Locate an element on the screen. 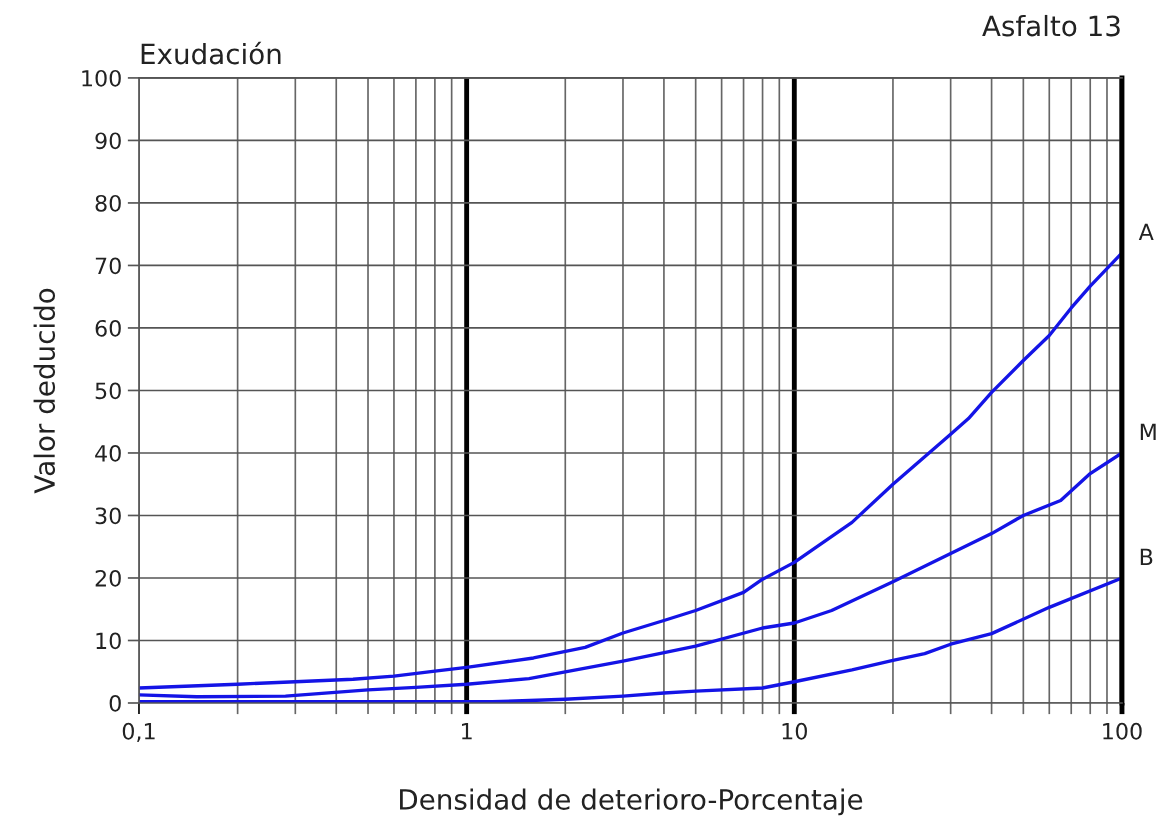 Image resolution: width=1164 pixels, height=829 pixels. y-tick-label: 80 is located at coordinates (108, 203).